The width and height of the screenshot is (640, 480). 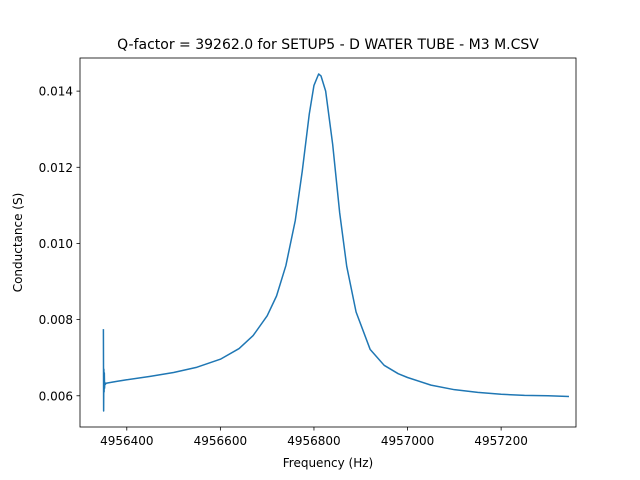 I want to click on x-tick-label: 4956400, so click(x=126, y=441).